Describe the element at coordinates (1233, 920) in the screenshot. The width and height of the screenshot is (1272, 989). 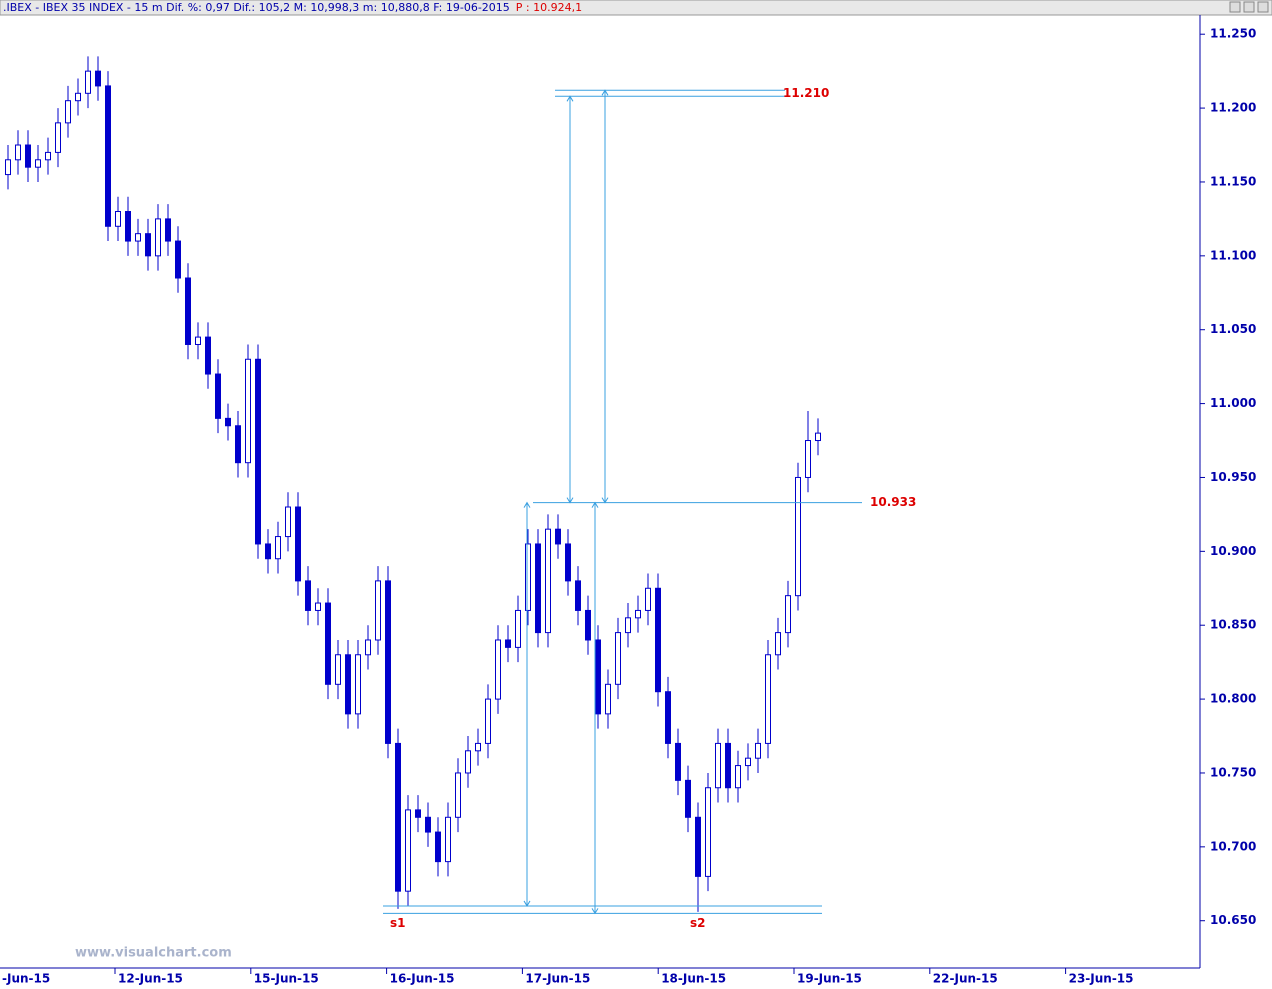
I see `y-tick-label: 10.650` at that location.